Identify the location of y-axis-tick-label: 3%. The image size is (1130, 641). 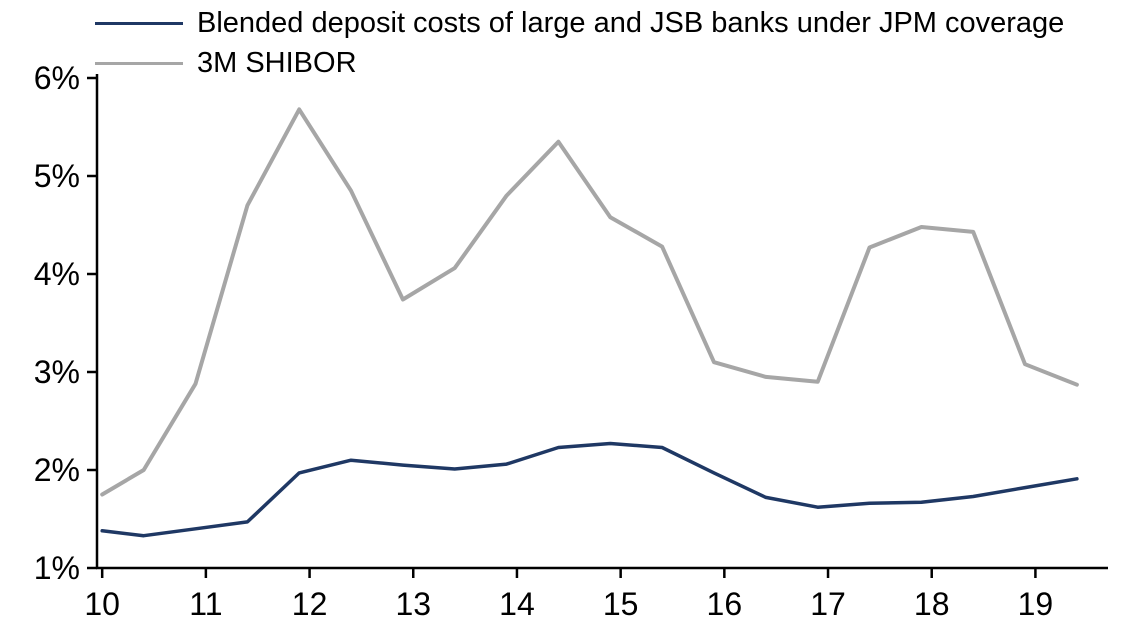
(57, 372).